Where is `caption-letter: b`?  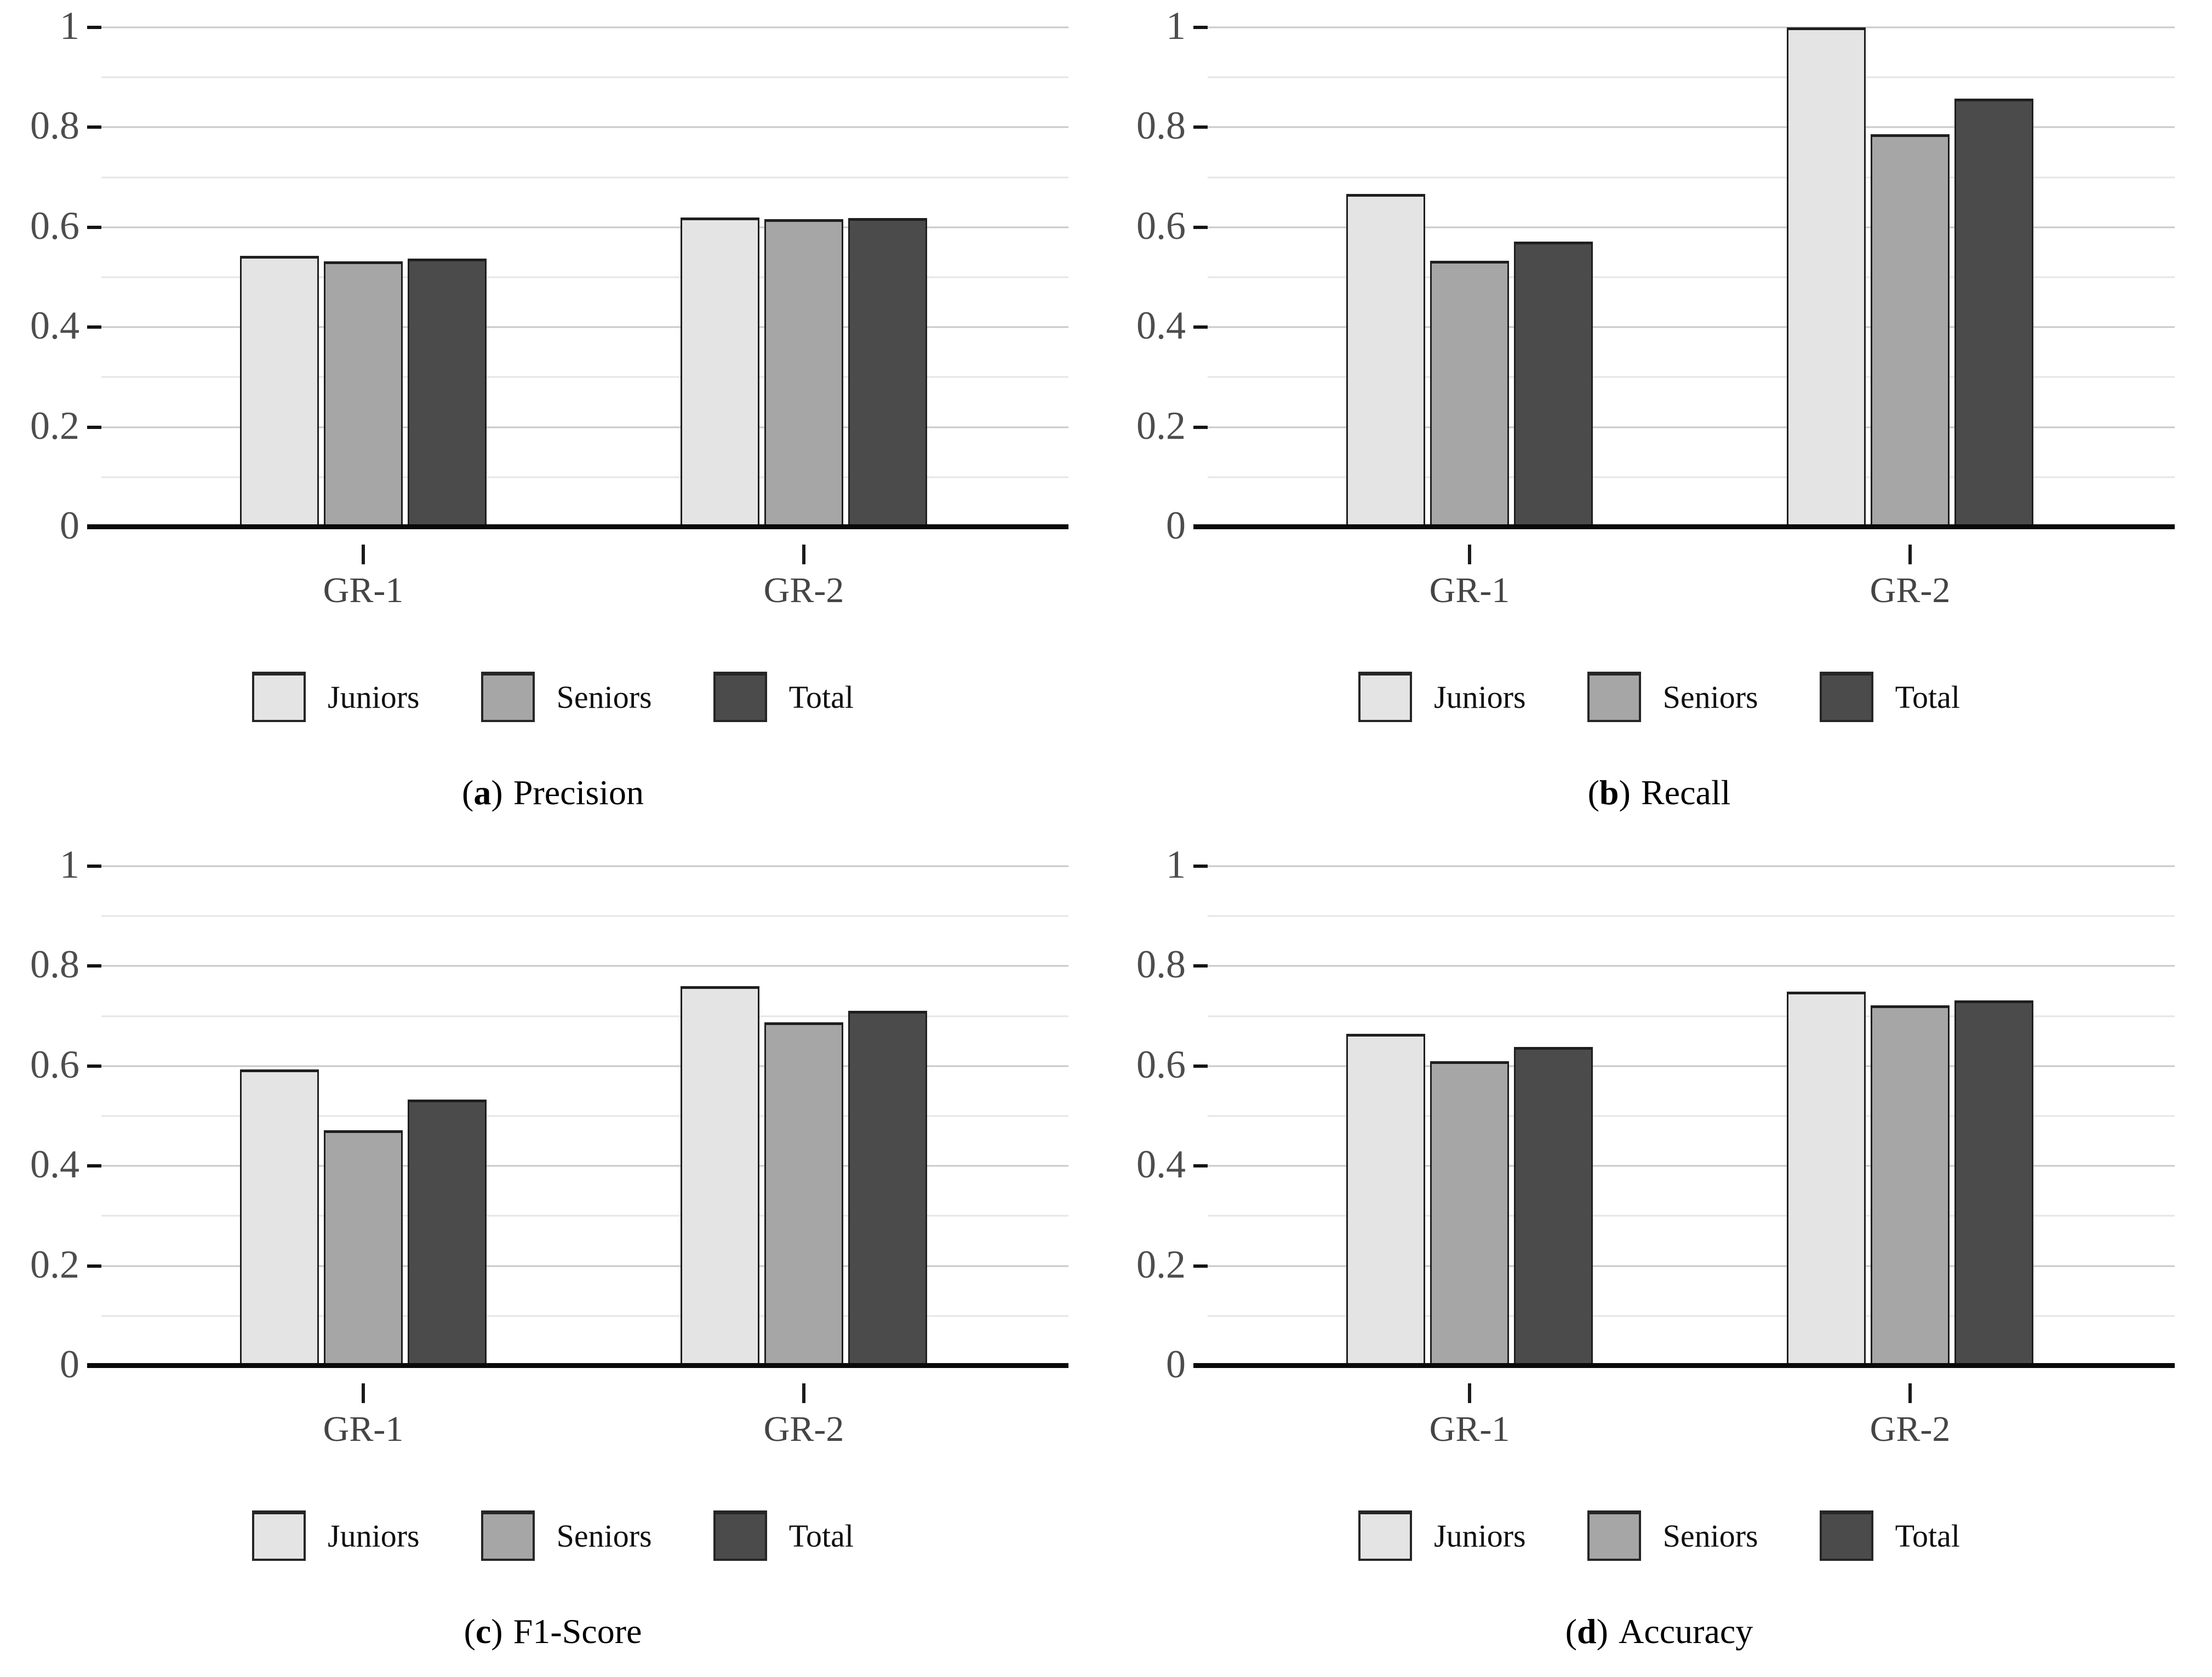
caption-letter: b is located at coordinates (1609, 792).